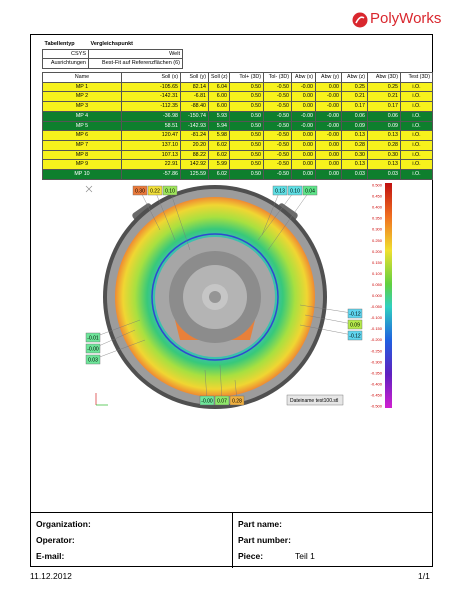 Image resolution: width=464 pixels, height=600 pixels. What do you see at coordinates (416, 77) in the screenshot?
I see `column-header: Test (3D)` at bounding box center [416, 77].